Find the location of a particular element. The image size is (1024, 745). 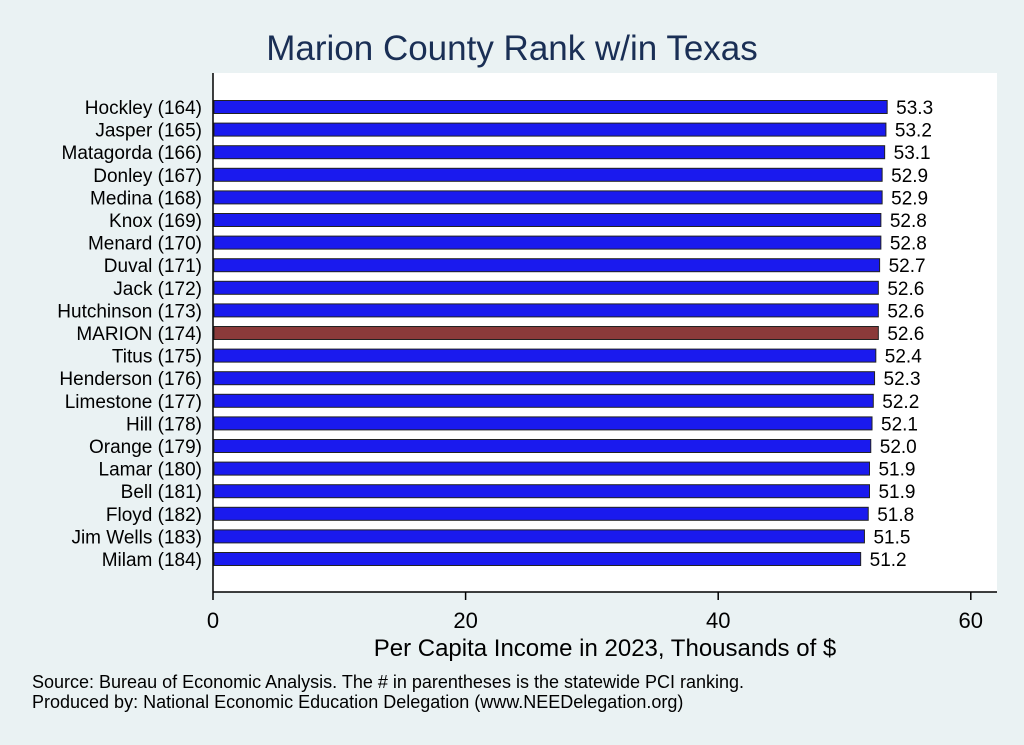

category-label: Hockley (164) is located at coordinates (143, 108).